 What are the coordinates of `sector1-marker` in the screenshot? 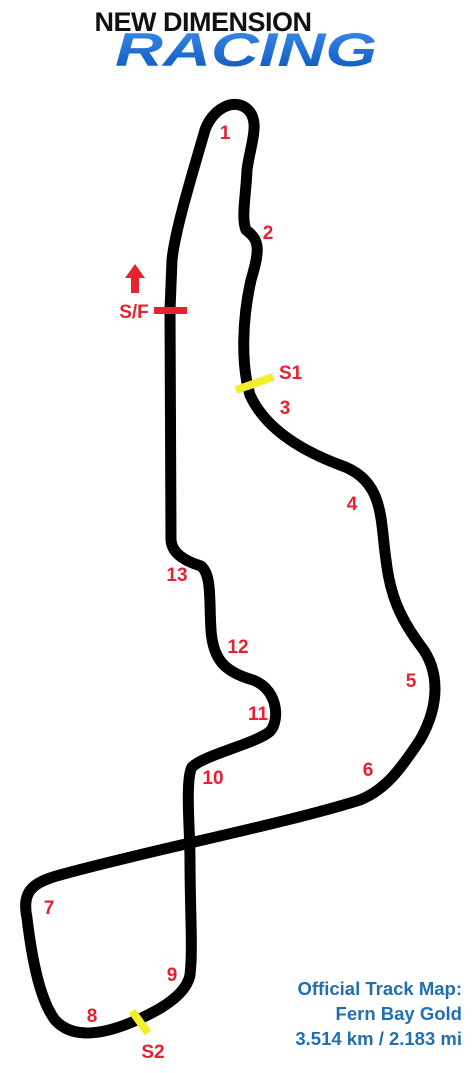 It's located at (254, 383).